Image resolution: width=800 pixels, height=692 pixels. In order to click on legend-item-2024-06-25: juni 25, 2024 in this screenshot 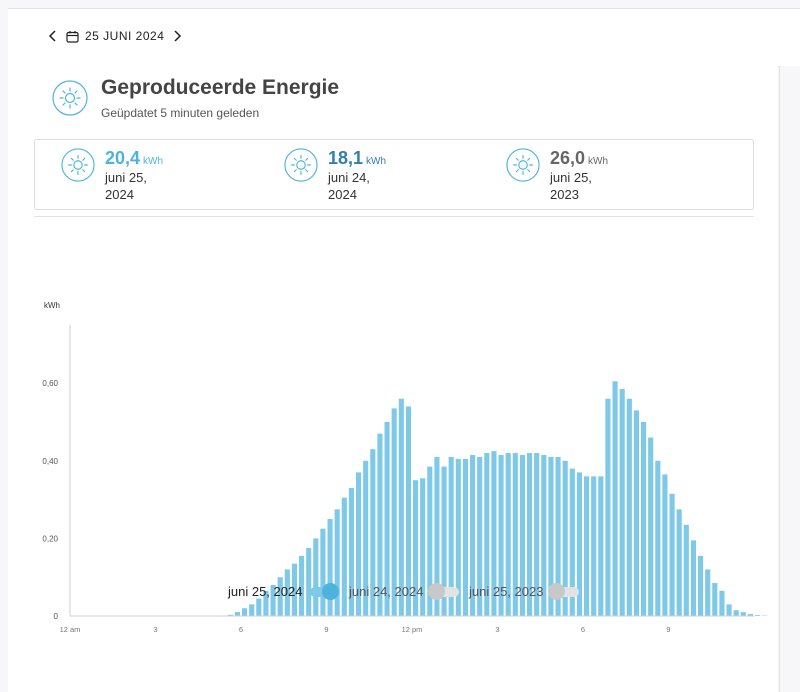, I will do `click(284, 591)`.